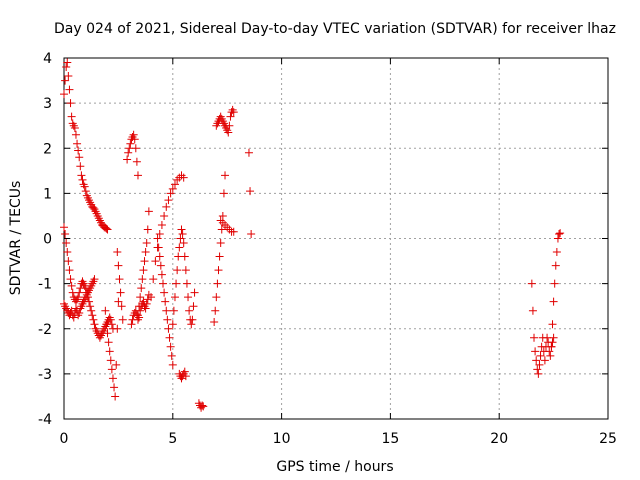 Image resolution: width=640 pixels, height=480 pixels. I want to click on y-axis-label: SDTVAR / TECUs, so click(16, 238).